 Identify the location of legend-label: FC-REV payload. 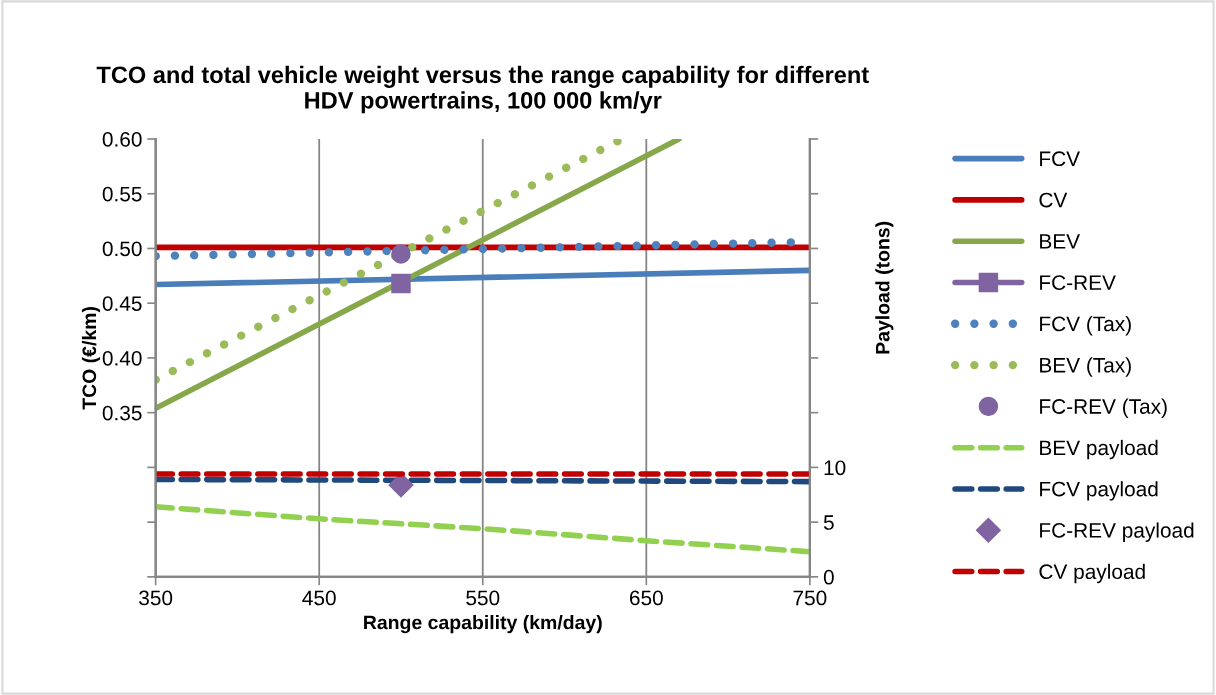
(1117, 532).